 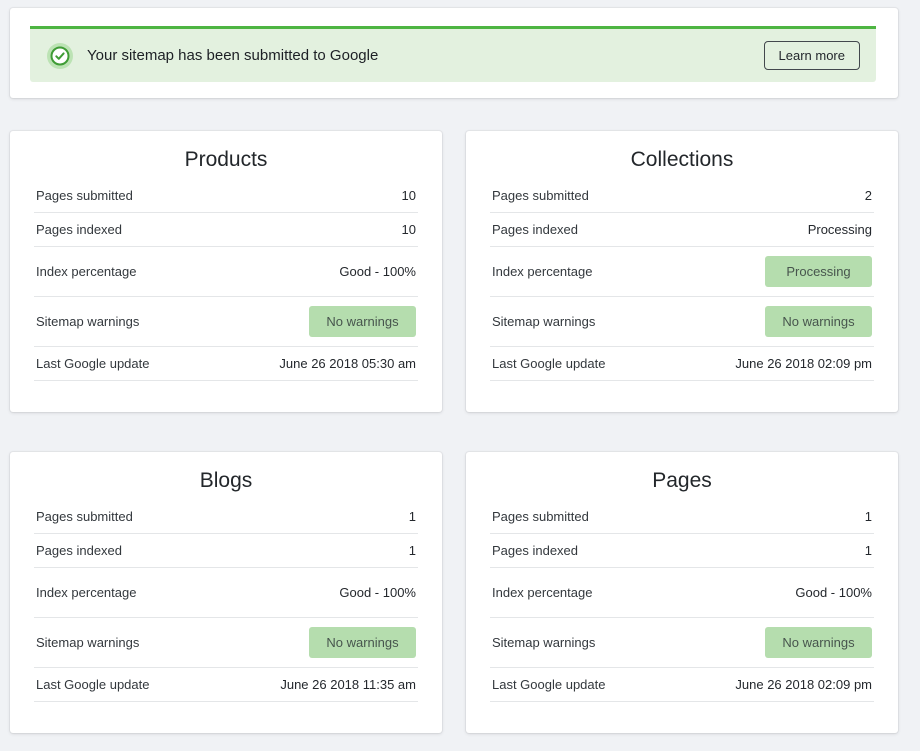 What do you see at coordinates (226, 159) in the screenshot?
I see `card-title-products: Products` at bounding box center [226, 159].